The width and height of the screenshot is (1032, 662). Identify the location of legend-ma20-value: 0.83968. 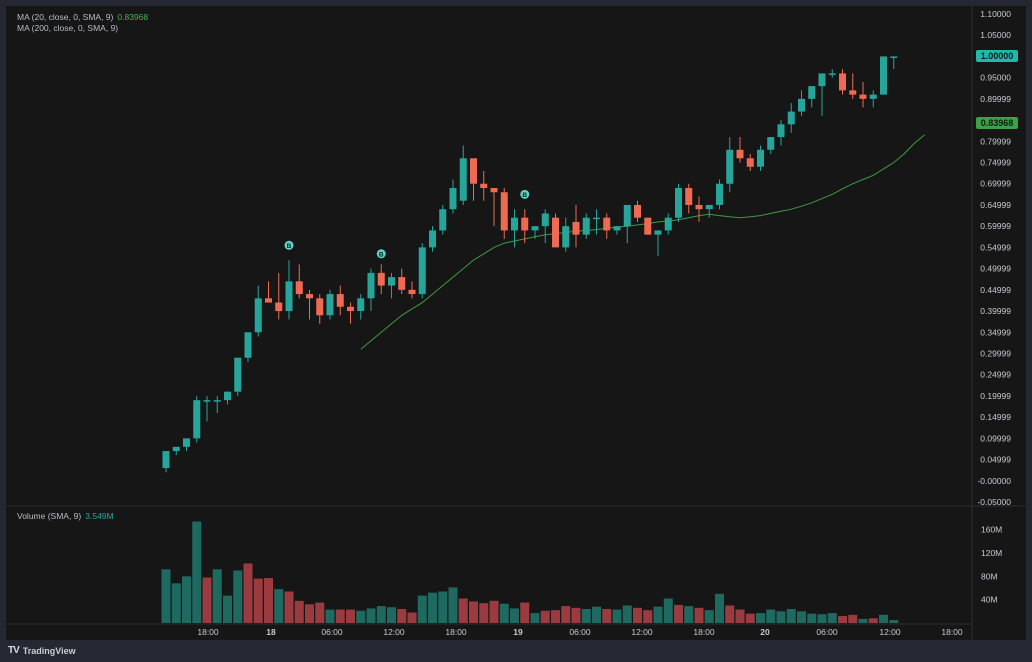
(133, 17).